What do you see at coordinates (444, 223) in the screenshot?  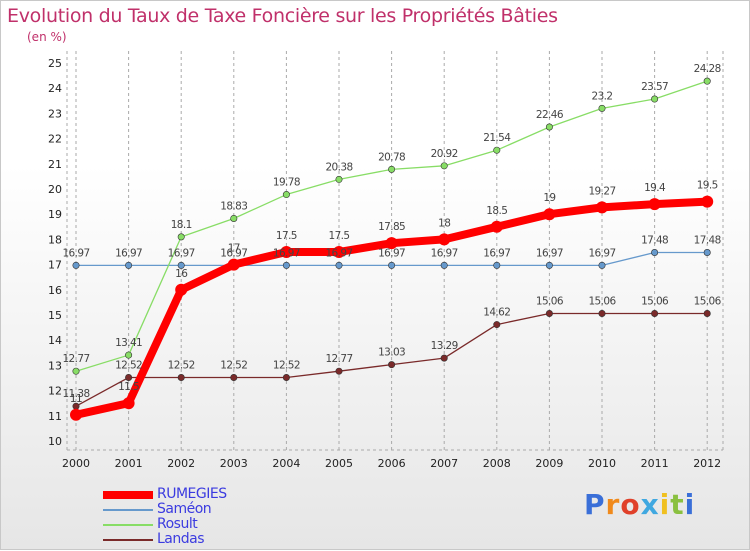 I see `data-label-rumegies: 18` at bounding box center [444, 223].